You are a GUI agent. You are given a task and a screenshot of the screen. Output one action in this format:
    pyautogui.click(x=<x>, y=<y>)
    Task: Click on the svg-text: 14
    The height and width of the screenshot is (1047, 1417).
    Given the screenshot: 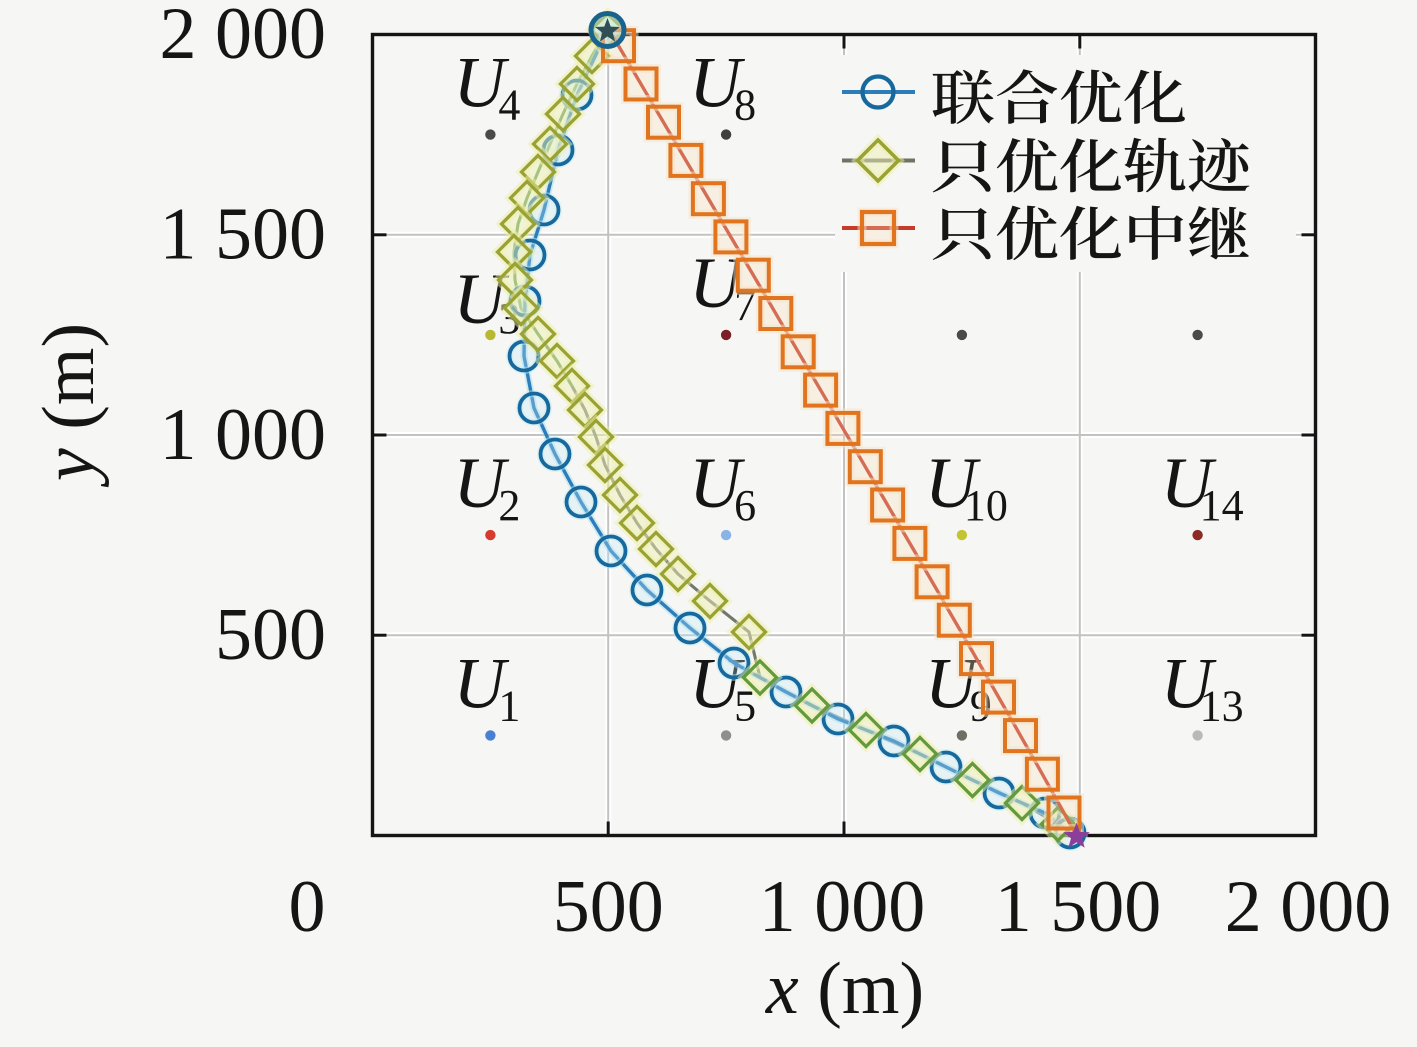 What is the action you would take?
    pyautogui.click(x=1222, y=505)
    